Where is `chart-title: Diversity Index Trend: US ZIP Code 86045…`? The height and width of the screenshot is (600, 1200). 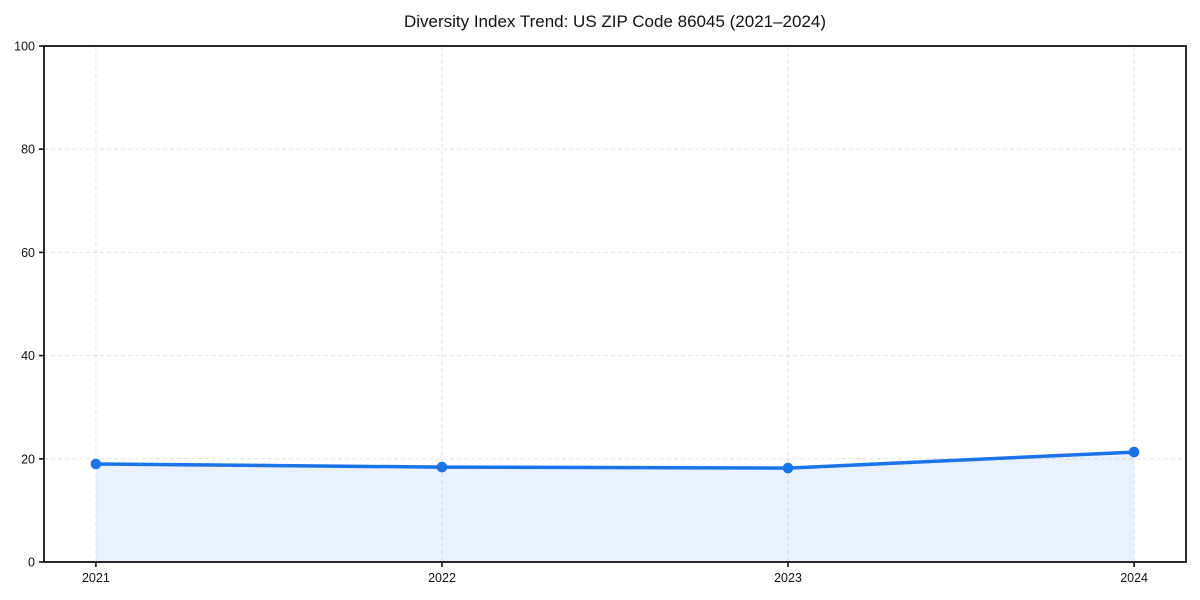 chart-title: Diversity Index Trend: US ZIP Code 86045… is located at coordinates (615, 21).